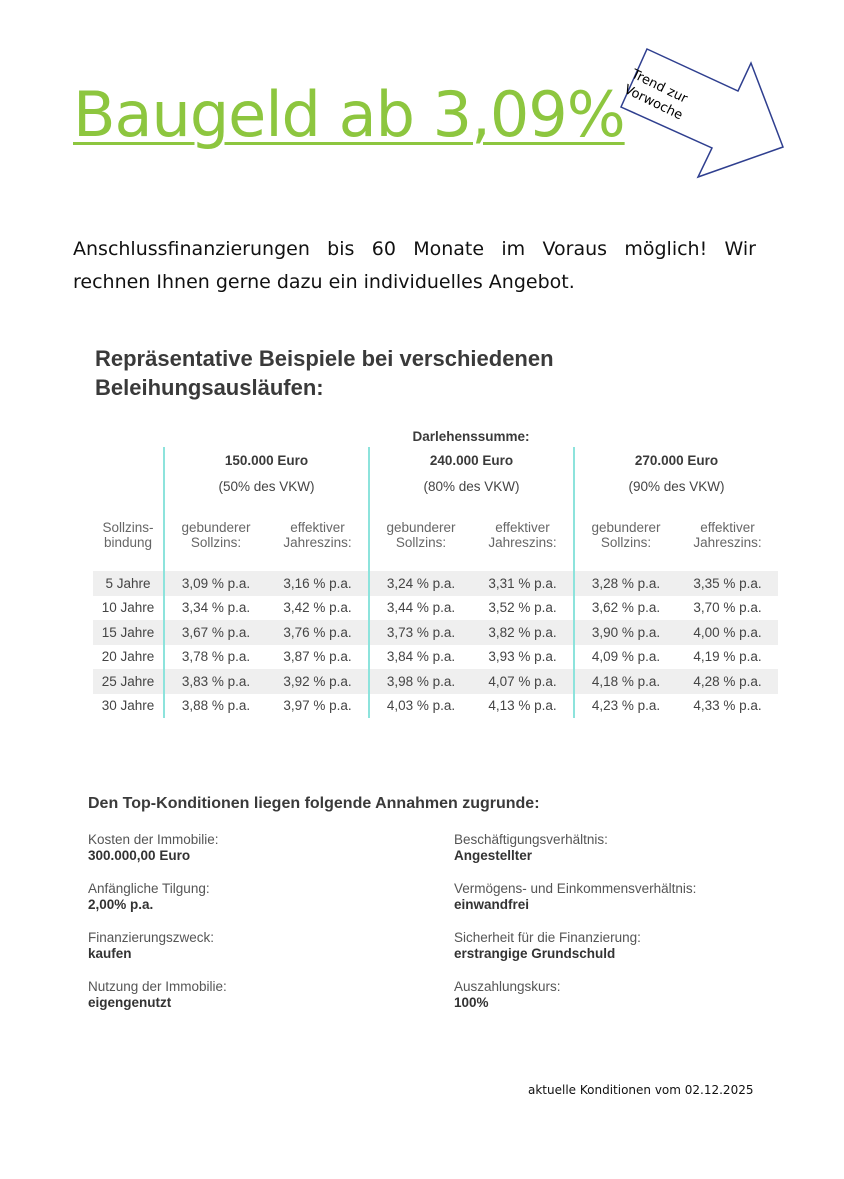  What do you see at coordinates (420, 632) in the screenshot?
I see `rate-cell: 3,73 % p.a.` at bounding box center [420, 632].